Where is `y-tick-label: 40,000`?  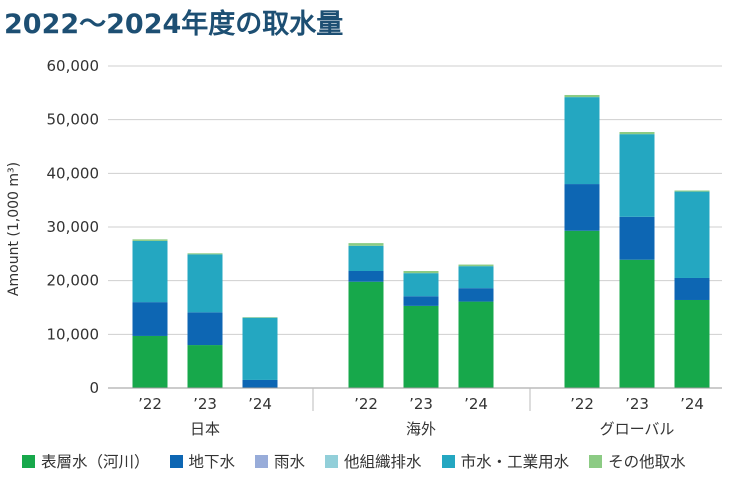 y-tick-label: 40,000 is located at coordinates (73, 173).